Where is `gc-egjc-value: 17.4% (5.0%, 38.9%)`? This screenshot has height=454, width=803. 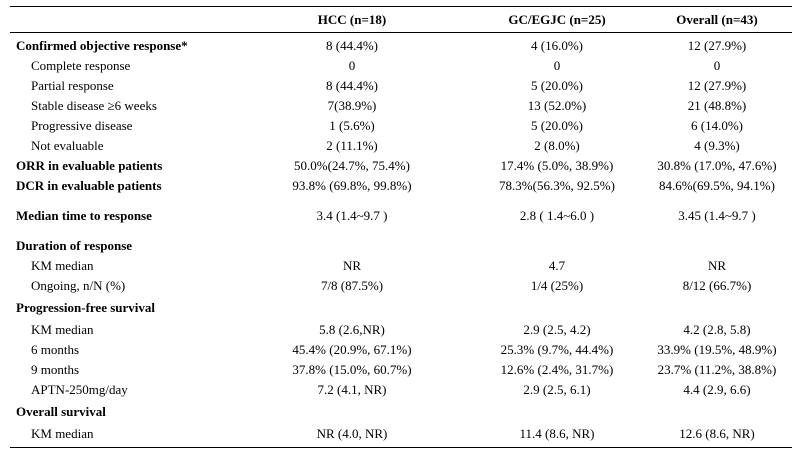 gc-egjc-value: 17.4% (5.0%, 38.9%) is located at coordinates (557, 165).